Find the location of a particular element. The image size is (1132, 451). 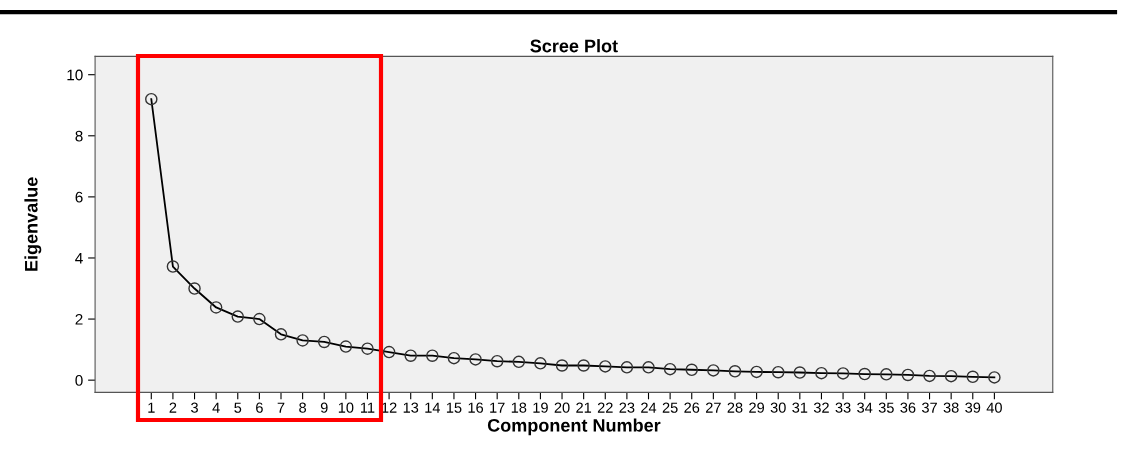

x-tick-label: 33 is located at coordinates (843, 407).